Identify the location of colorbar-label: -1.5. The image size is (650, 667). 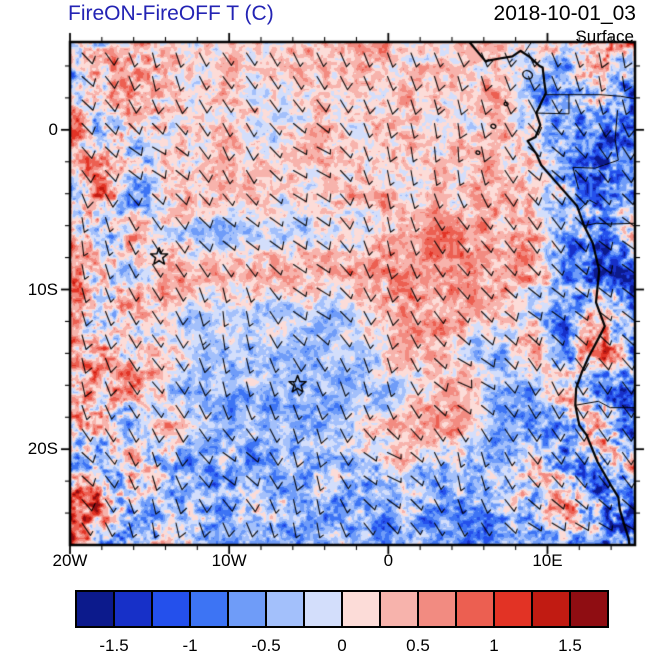
(114, 645).